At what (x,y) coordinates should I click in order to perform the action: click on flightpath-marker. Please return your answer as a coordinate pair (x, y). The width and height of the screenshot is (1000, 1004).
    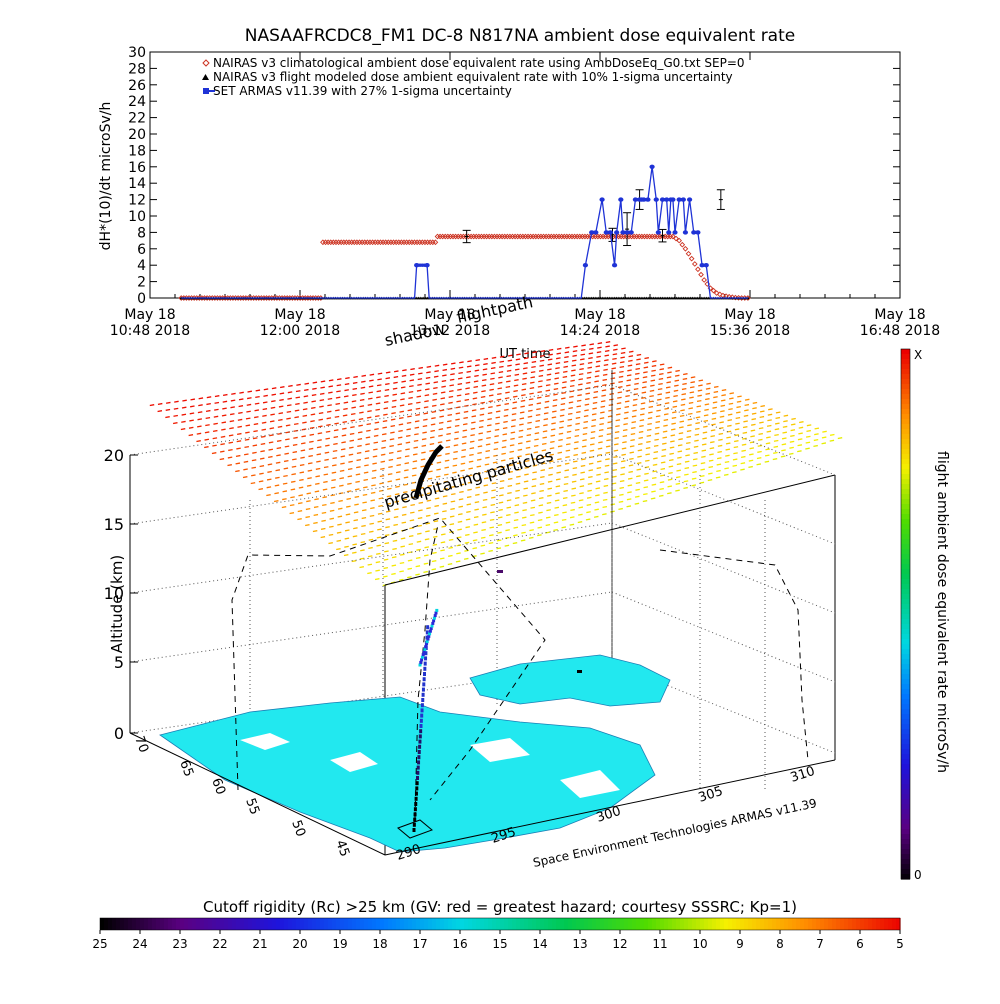
    Looking at the image, I should click on (415, 809).